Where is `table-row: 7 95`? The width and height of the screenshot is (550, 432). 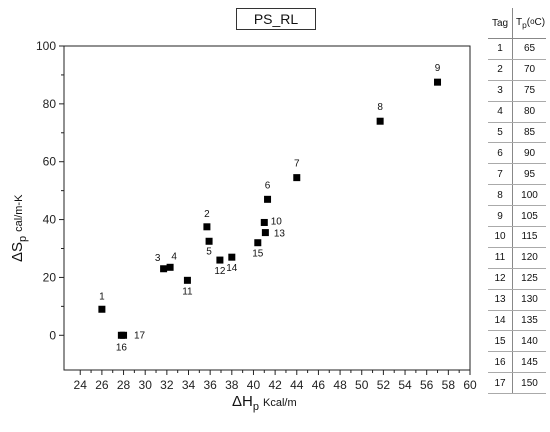 table-row: 7 95 is located at coordinates (517, 174).